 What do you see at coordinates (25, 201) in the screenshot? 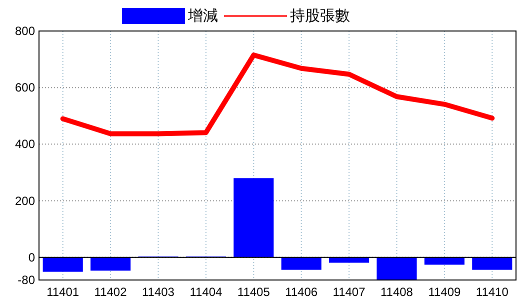
I see `y-tick-label: 200` at bounding box center [25, 201].